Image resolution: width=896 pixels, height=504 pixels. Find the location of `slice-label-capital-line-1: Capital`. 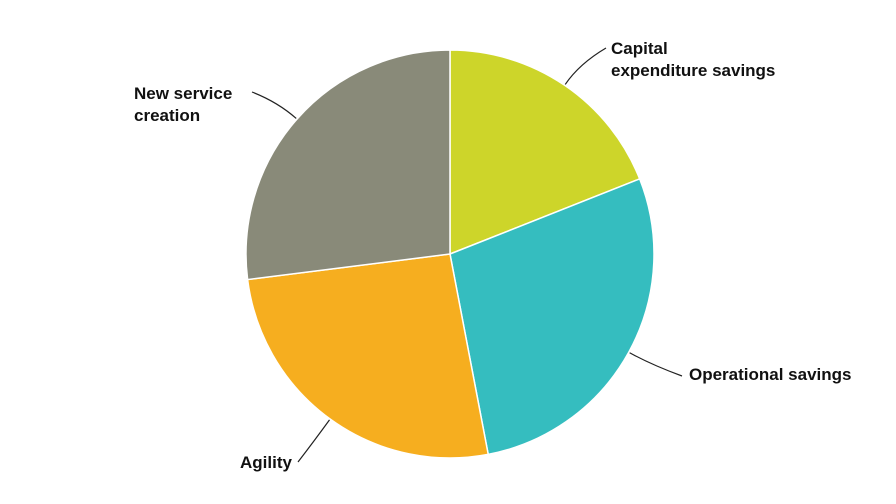

slice-label-capital-line-1: Capital is located at coordinates (639, 48).